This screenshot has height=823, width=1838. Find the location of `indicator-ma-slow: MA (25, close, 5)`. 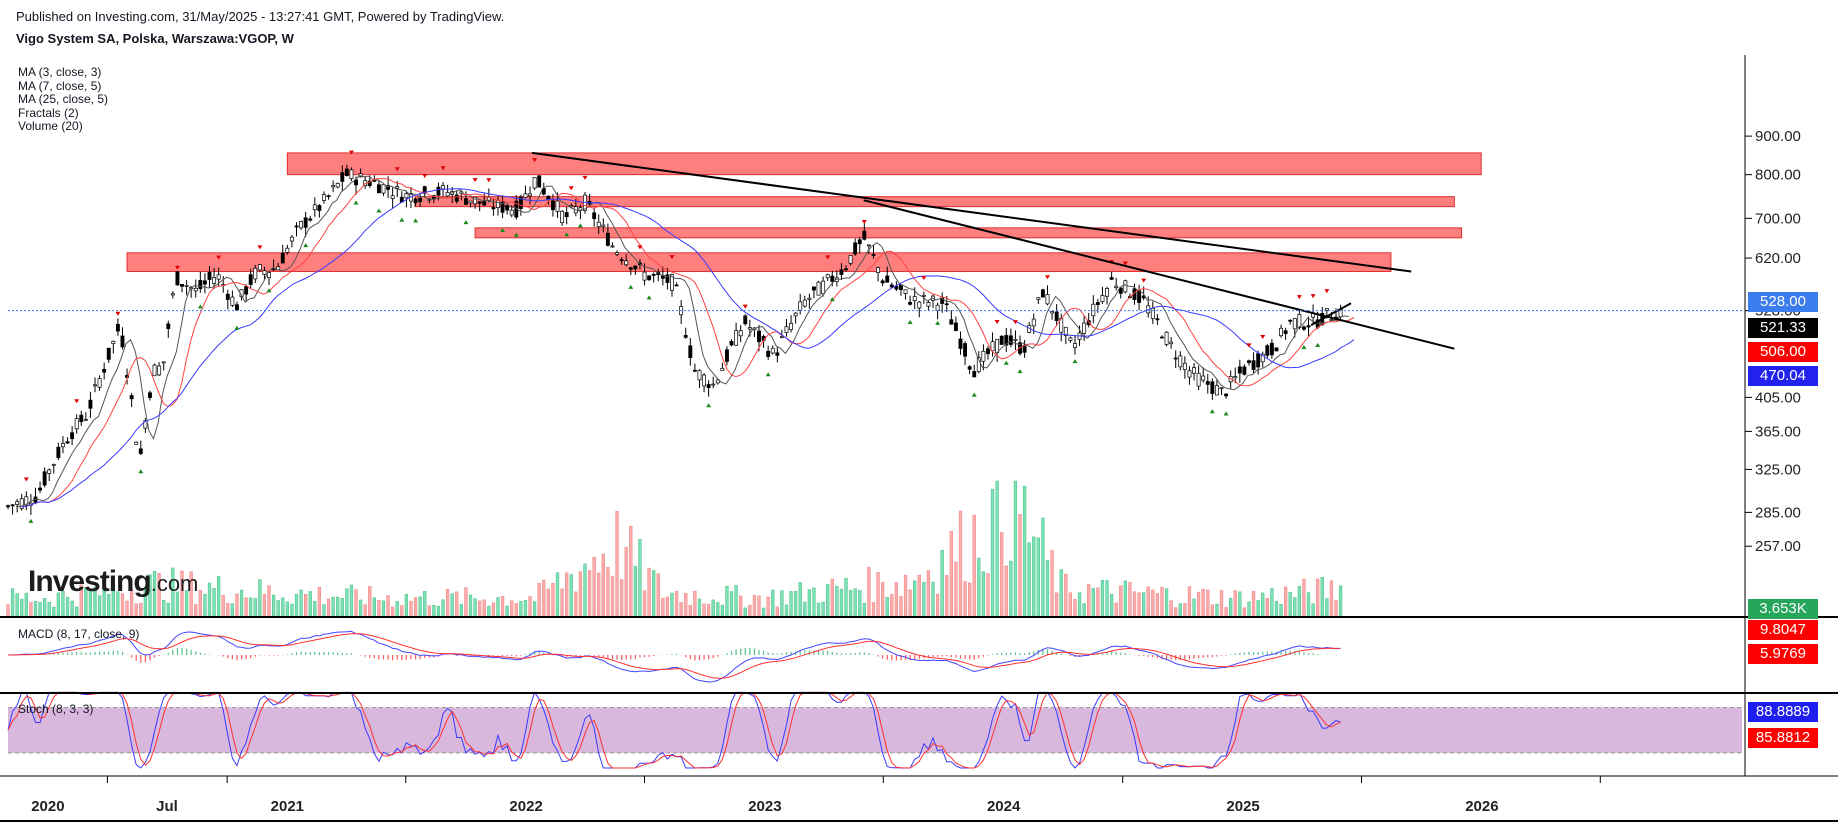

indicator-ma-slow: MA (25, close, 5) is located at coordinates (63, 99).